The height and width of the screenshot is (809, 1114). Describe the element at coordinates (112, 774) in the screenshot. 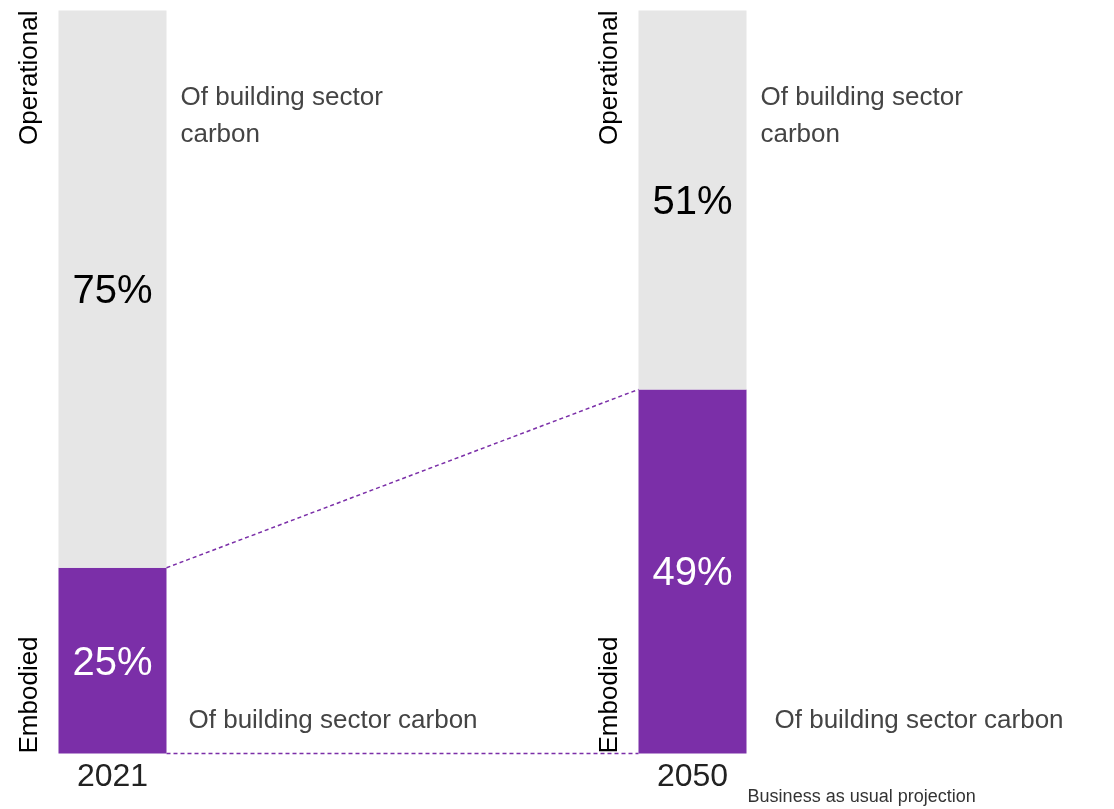

I see `x-tick-label: 2021` at that location.